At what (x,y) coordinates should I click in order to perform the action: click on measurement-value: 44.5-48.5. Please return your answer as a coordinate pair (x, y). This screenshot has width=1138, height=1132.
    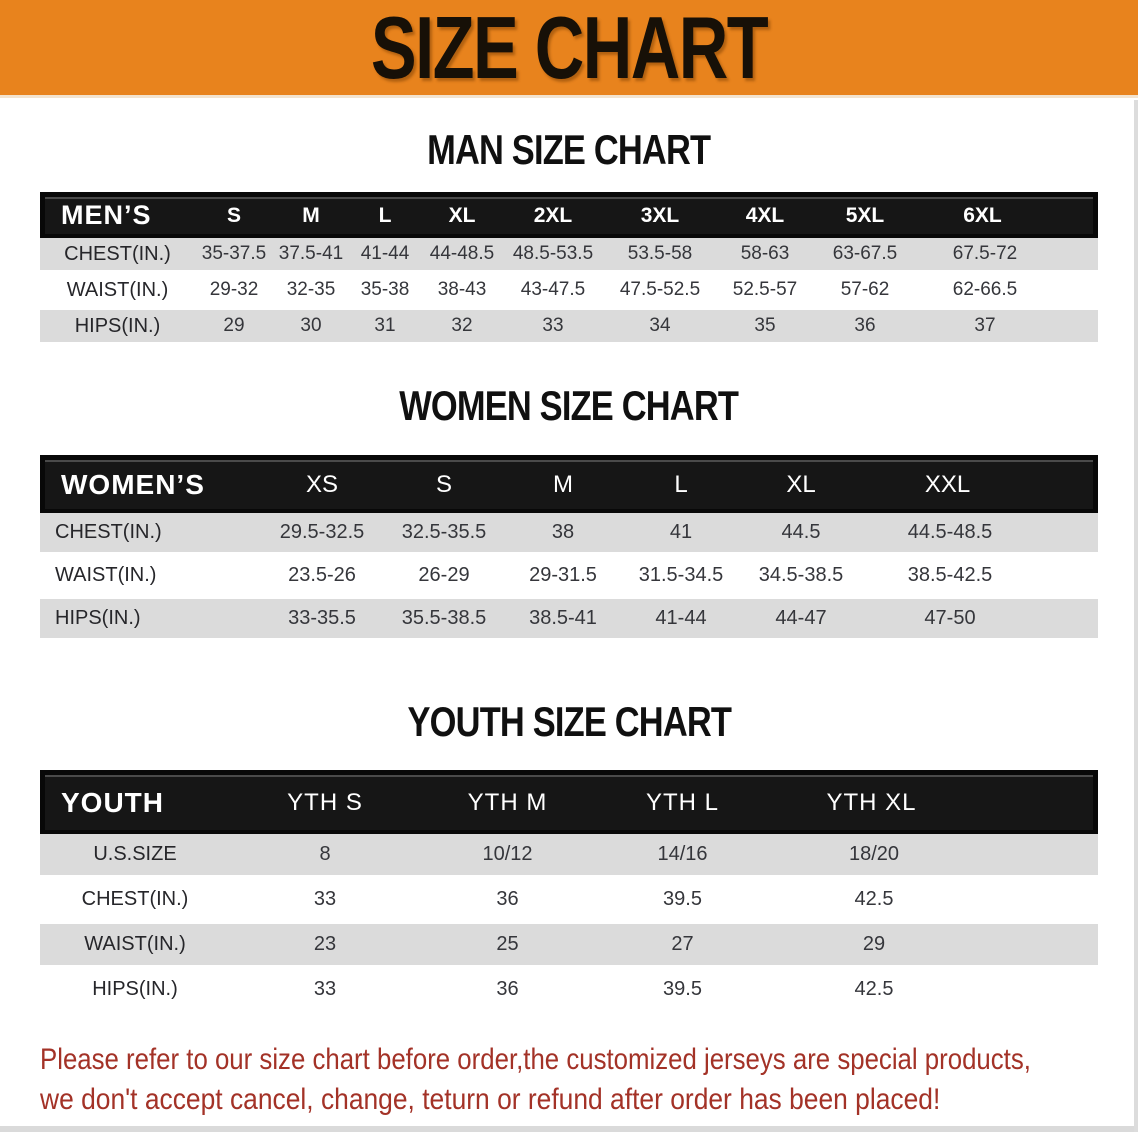
    Looking at the image, I should click on (980, 534).